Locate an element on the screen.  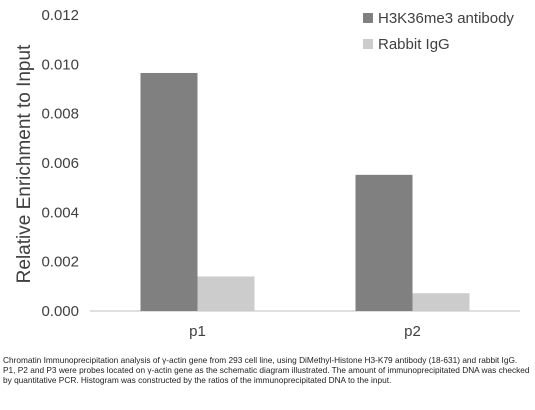
legend-label: H3K36me3 antibody is located at coordinates (446, 18).